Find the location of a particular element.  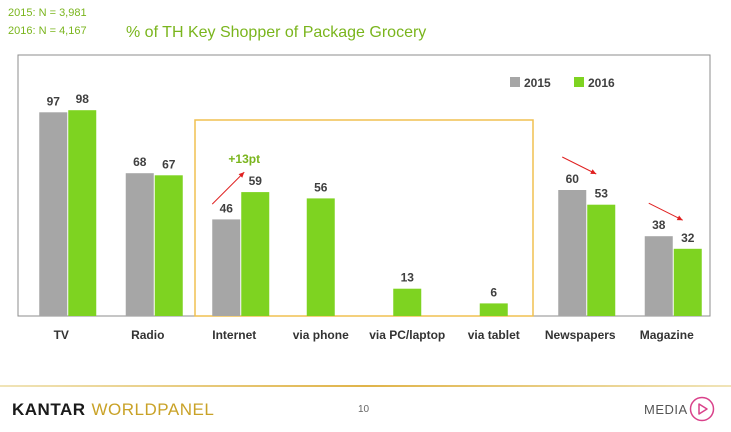

value-label-2016-1: 67 is located at coordinates (169, 164).